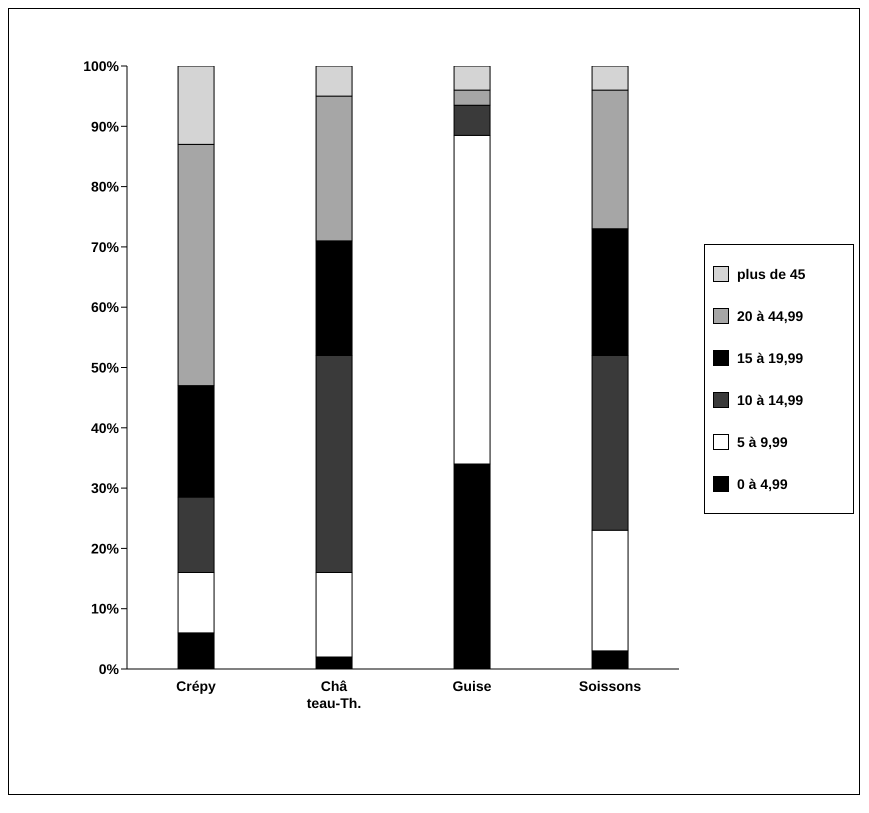 Image resolution: width=869 pixels, height=813 pixels. Describe the element at coordinates (762, 484) in the screenshot. I see `legend-label: 0 à 4,99` at that location.